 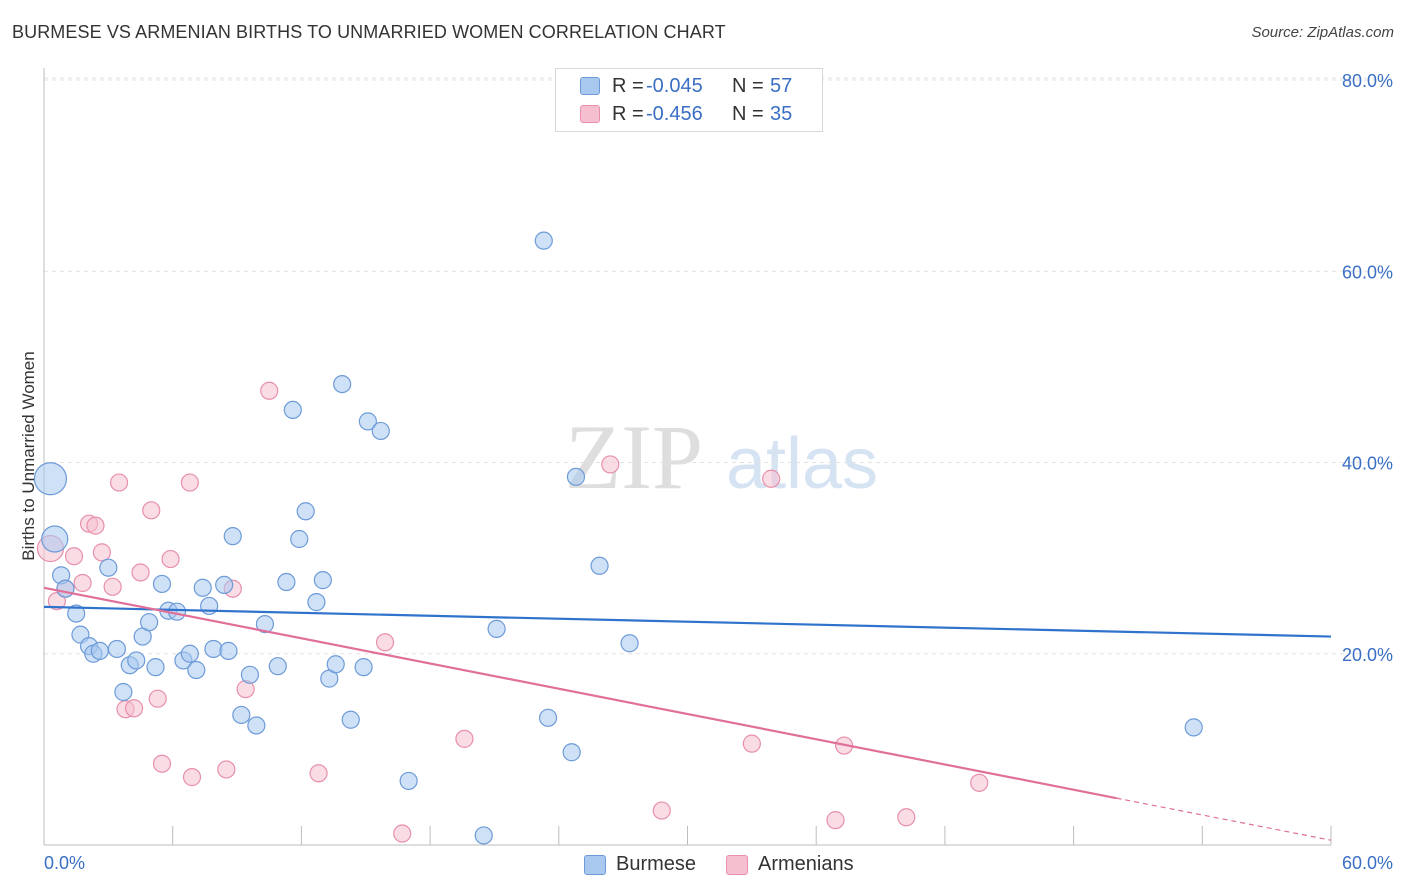 What do you see at coordinates (674, 85) in the screenshot?
I see `legend-r-value: -0.045` at bounding box center [674, 85].